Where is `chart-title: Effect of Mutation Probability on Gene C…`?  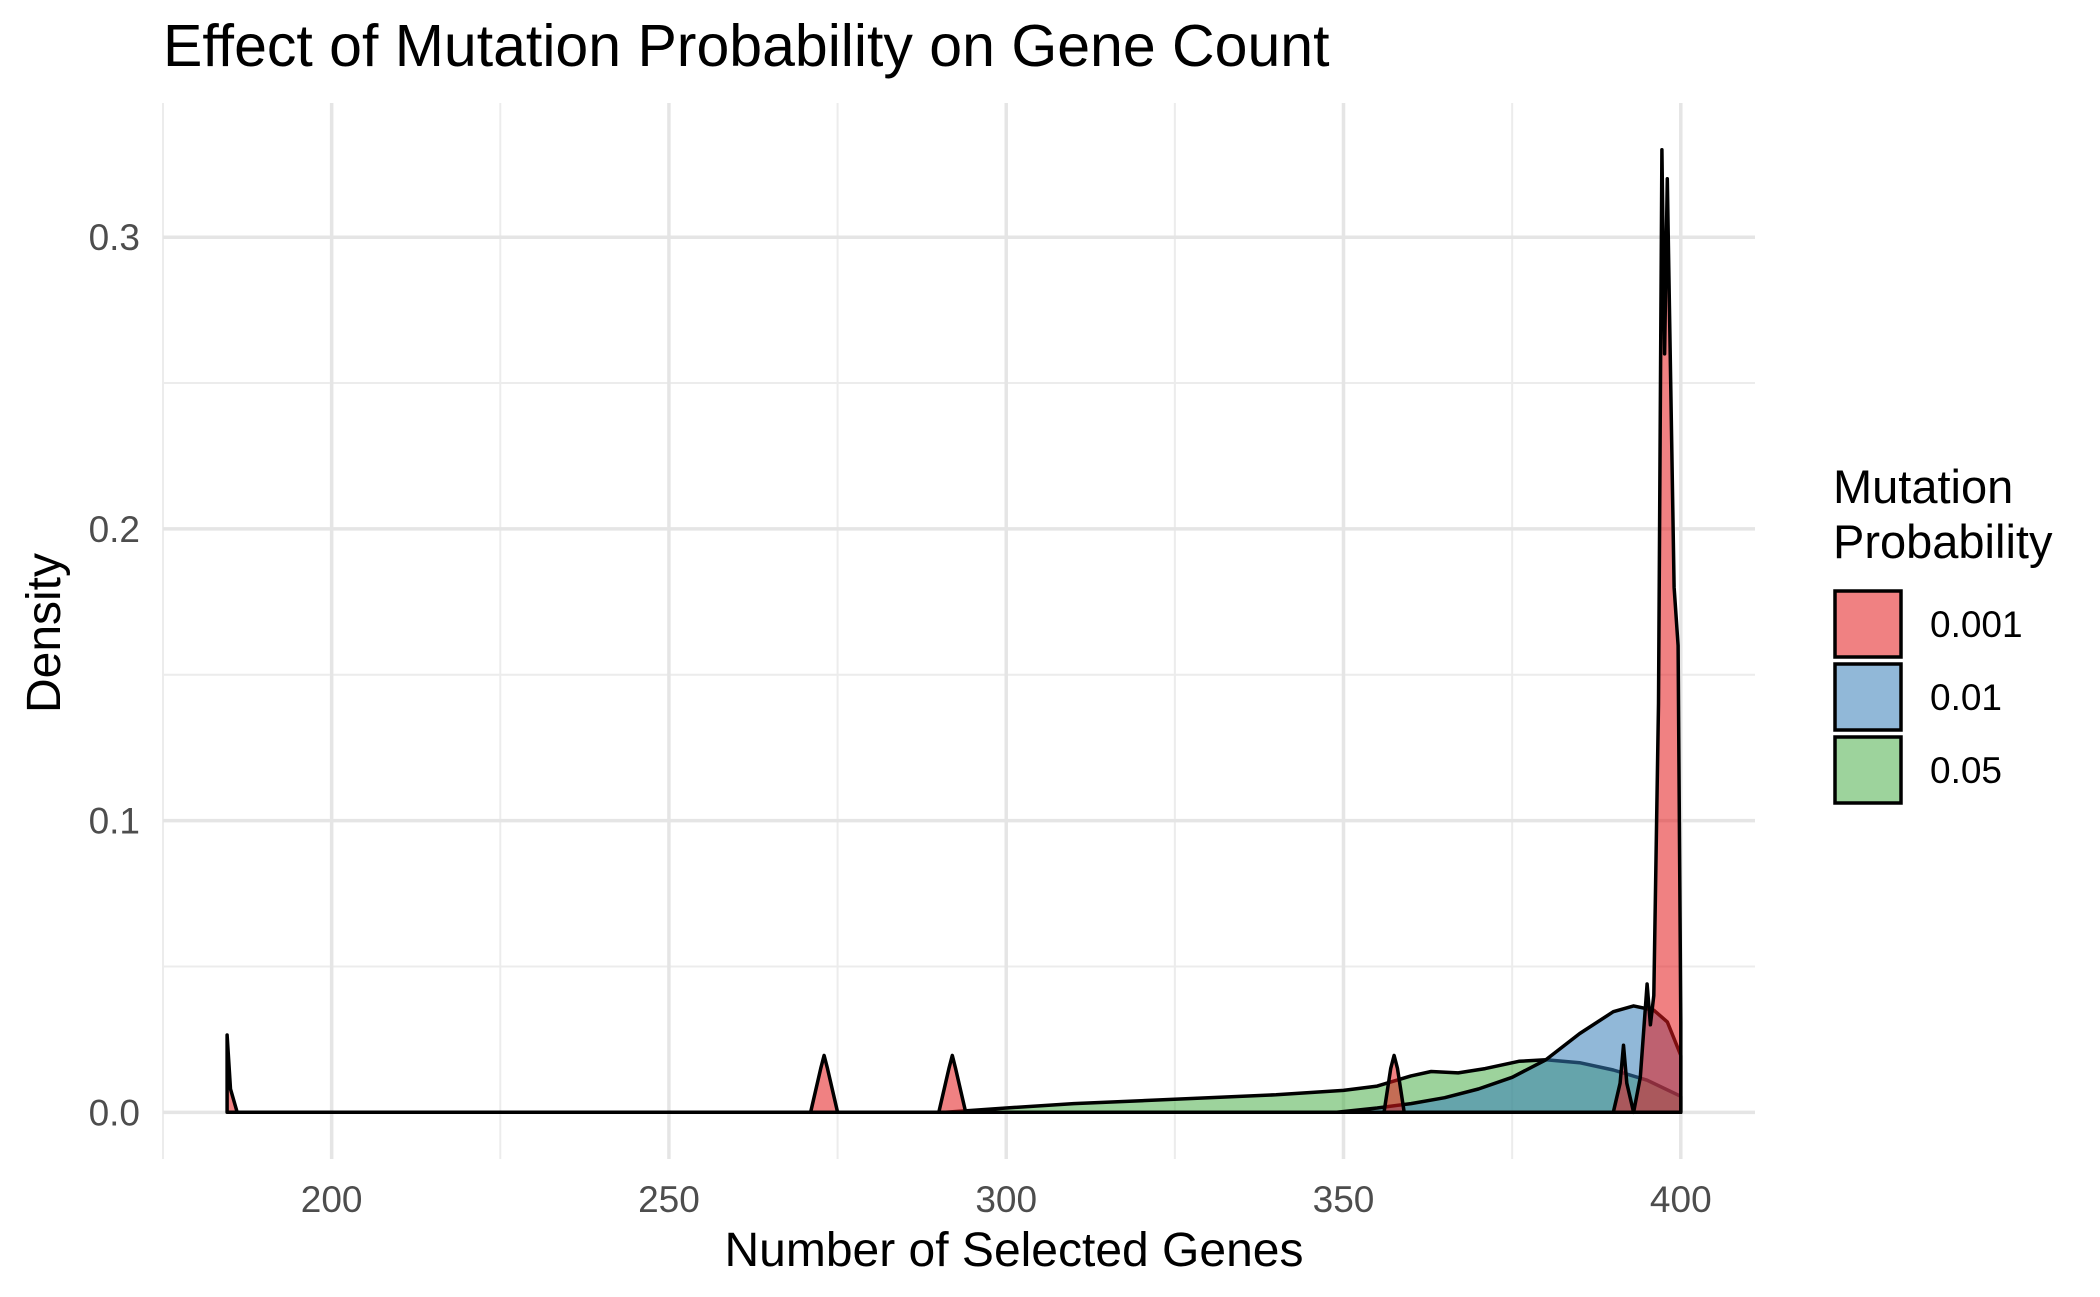
chart-title: Effect of Mutation Probability on Gene C… is located at coordinates (746, 46).